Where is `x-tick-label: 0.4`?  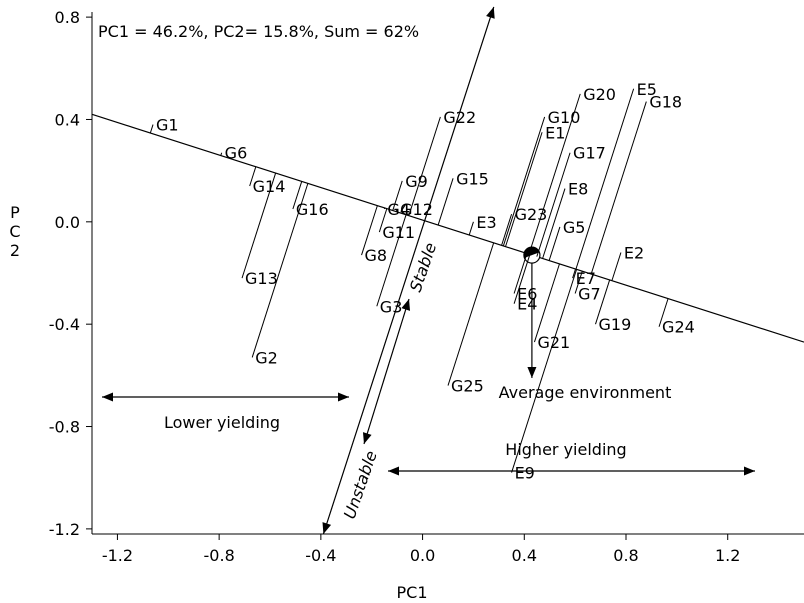
x-tick-label: 0.4 is located at coordinates (524, 555).